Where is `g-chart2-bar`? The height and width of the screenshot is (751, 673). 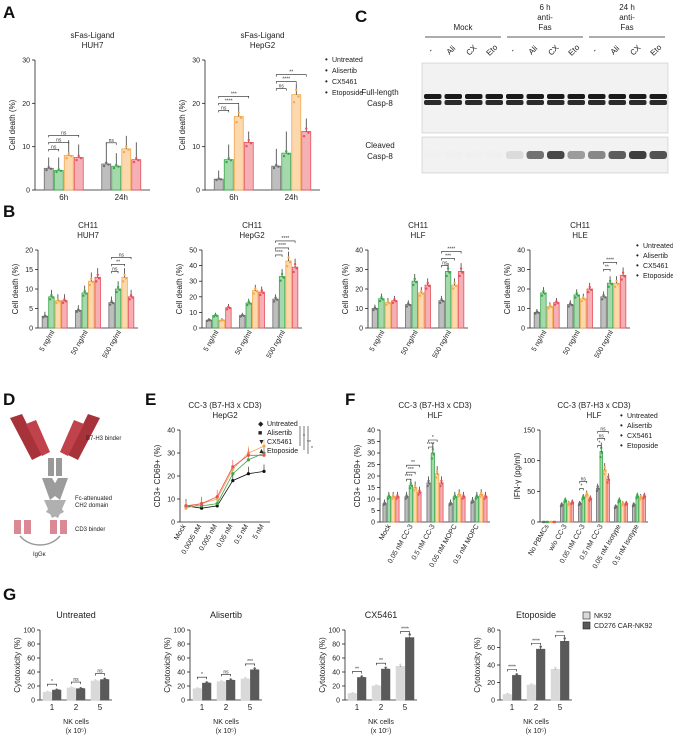
g-chart2-bar is located at coordinates (400, 683).